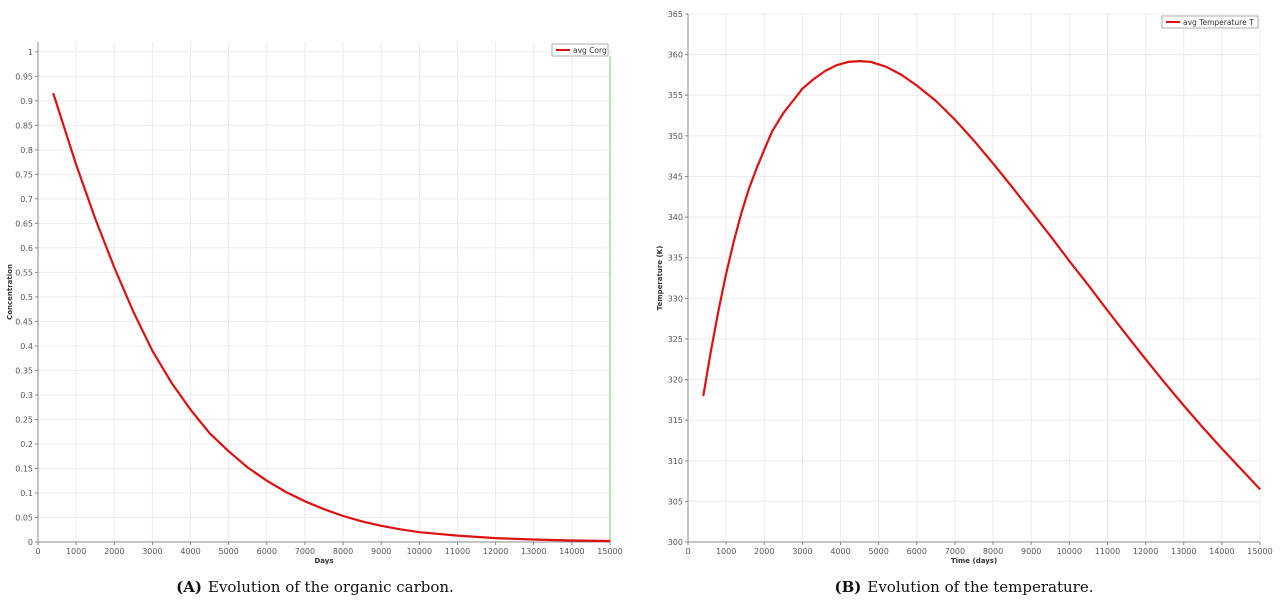  Describe the element at coordinates (848, 587) in the screenshot. I see `caption-b-tag: (B)` at that location.